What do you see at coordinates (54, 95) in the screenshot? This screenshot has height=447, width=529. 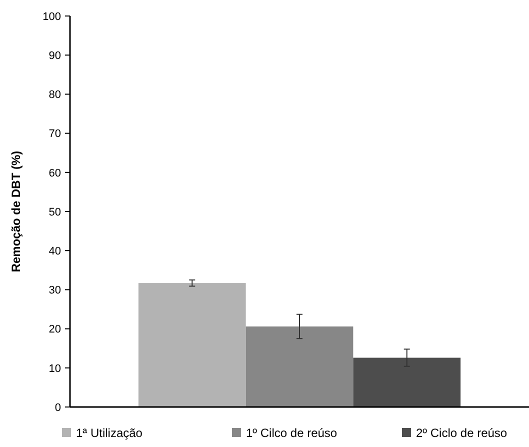 I see `y-tick-label: 80` at bounding box center [54, 95].